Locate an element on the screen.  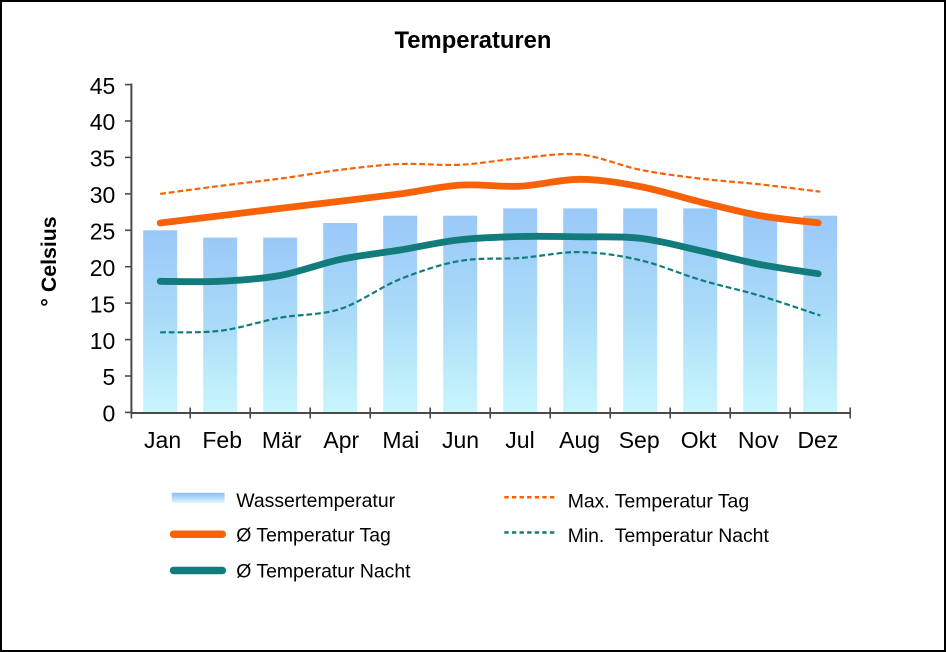
svg-text: 10 is located at coordinates (103, 341).